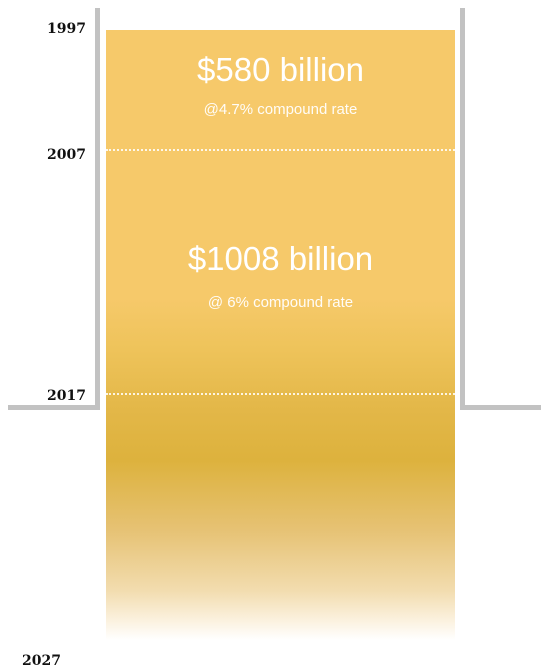  I want to click on right-bracket-vertical, so click(462, 209).